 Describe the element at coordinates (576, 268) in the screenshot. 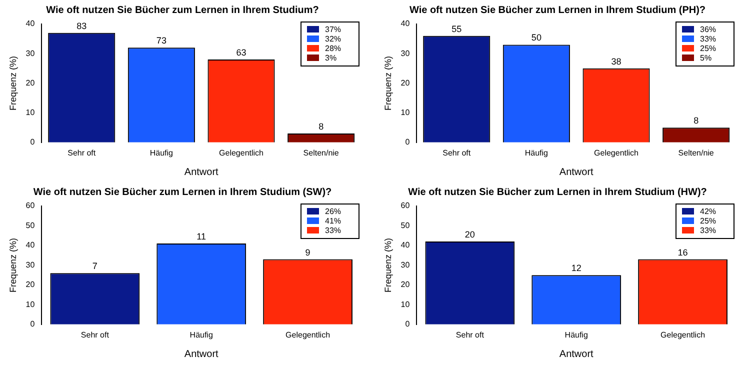

I see `annotation: 12` at that location.